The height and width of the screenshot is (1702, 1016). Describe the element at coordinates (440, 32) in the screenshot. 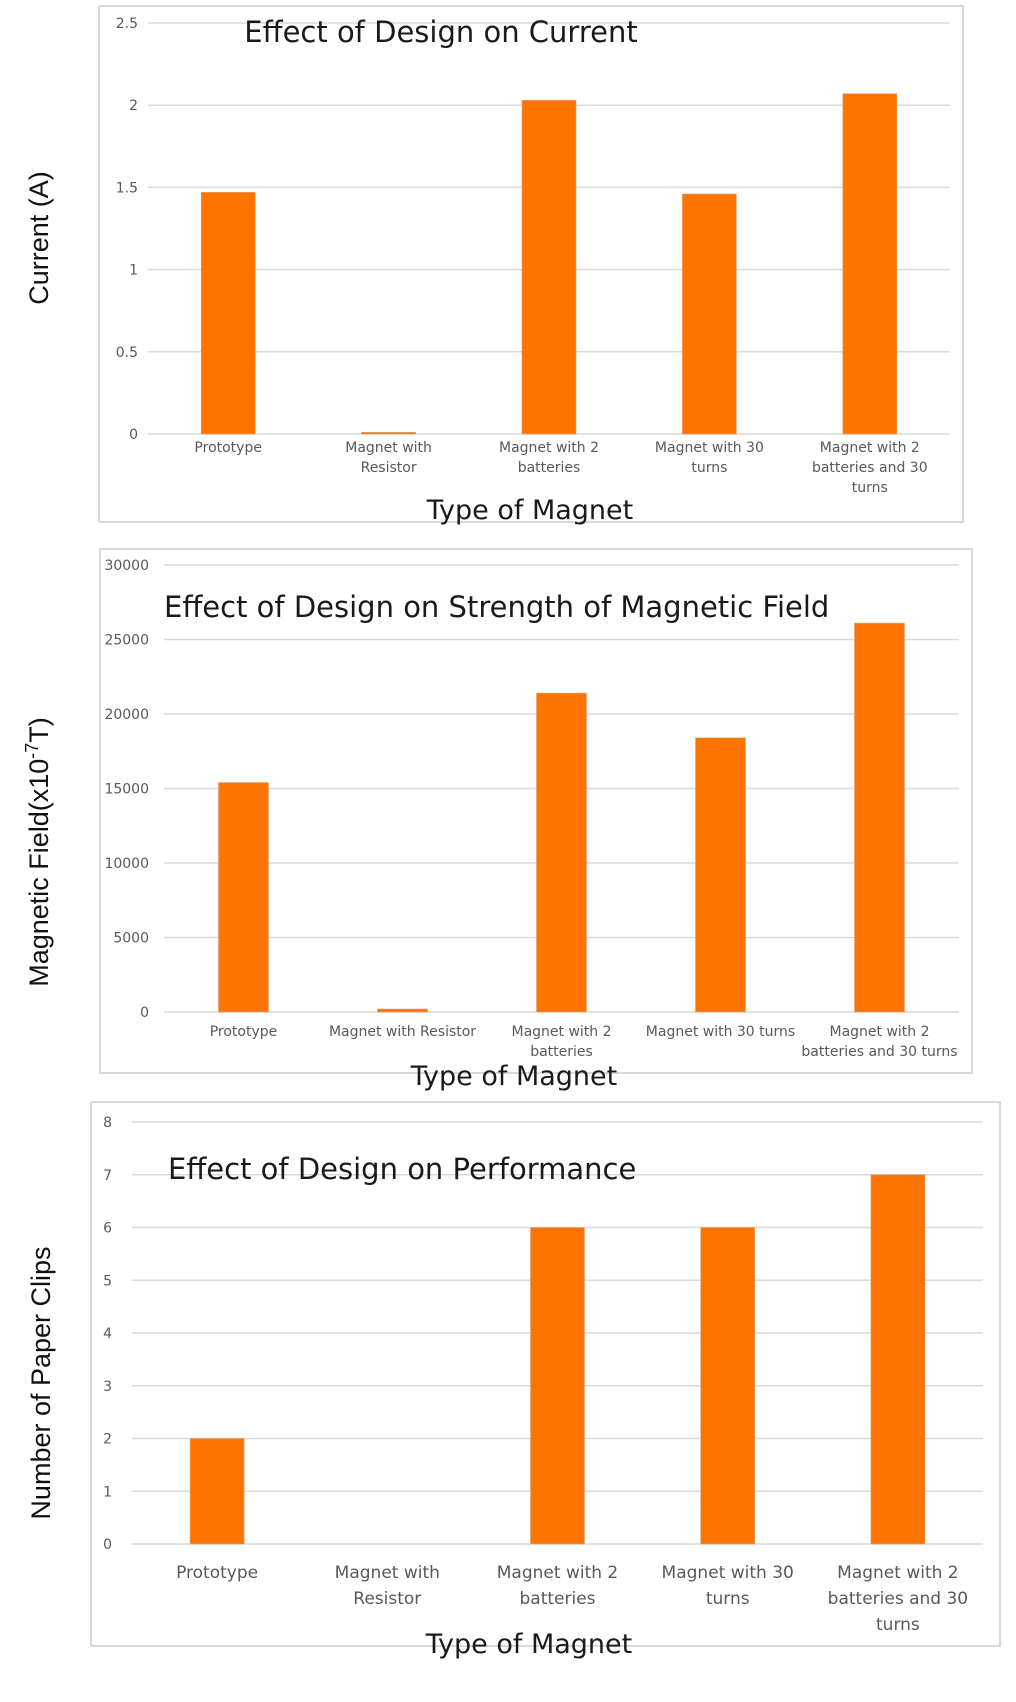

I see `chart-title: Effect of Design on Current` at that location.